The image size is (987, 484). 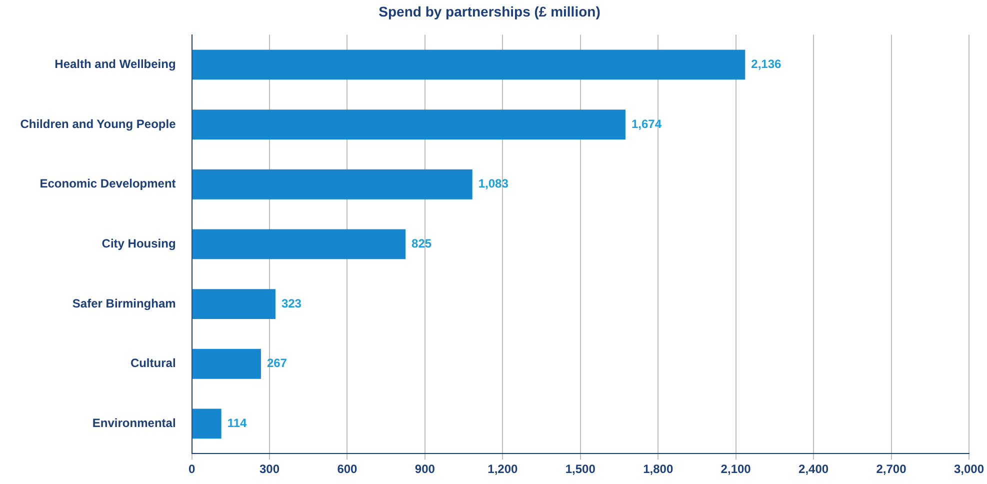 I want to click on y-tick-label: Environmental, so click(x=134, y=423).